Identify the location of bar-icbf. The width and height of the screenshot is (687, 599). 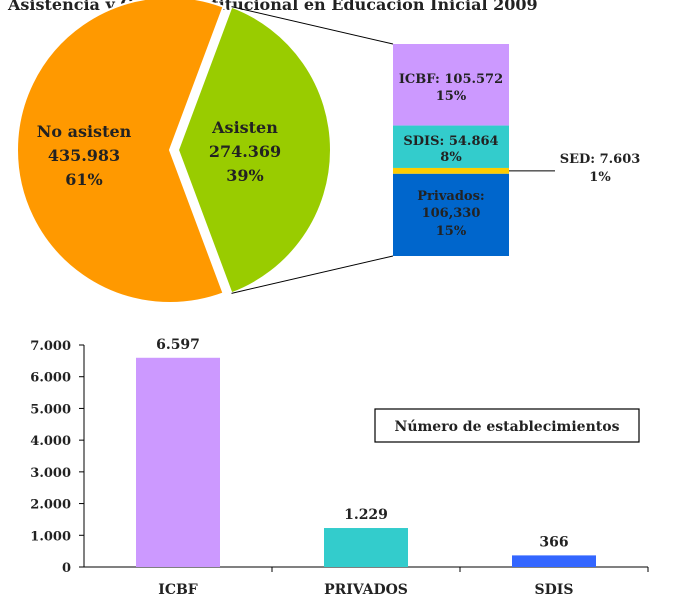
(178, 462).